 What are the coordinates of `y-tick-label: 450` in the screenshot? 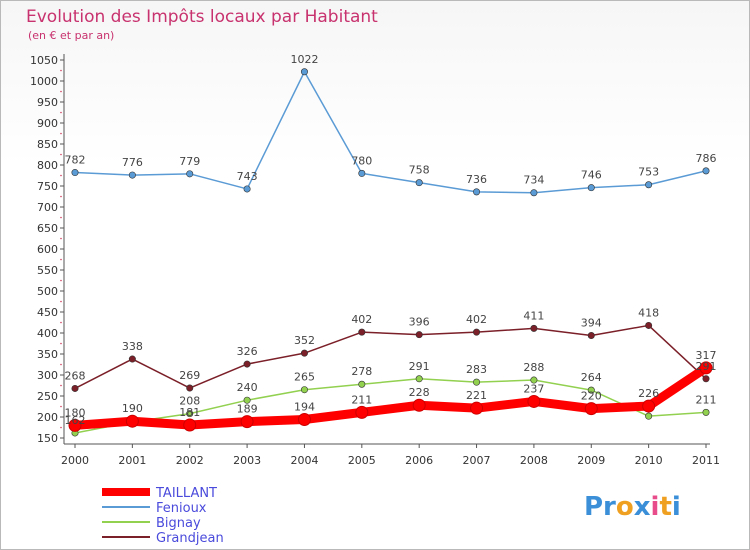 It's located at (47, 312).